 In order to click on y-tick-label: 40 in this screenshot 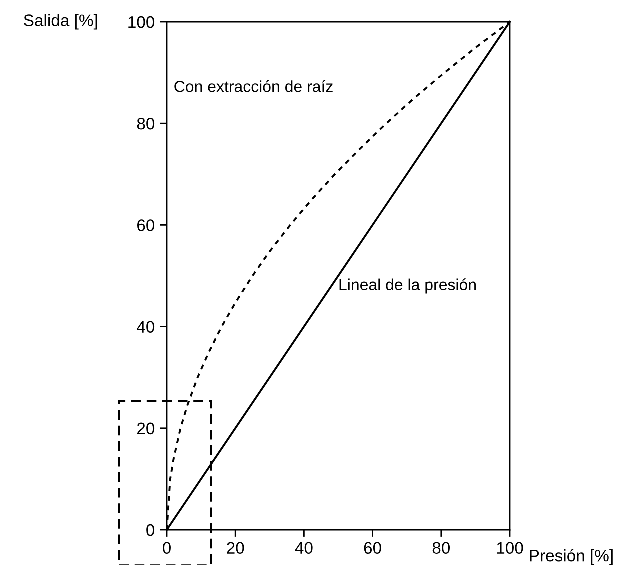, I will do `click(146, 327)`.